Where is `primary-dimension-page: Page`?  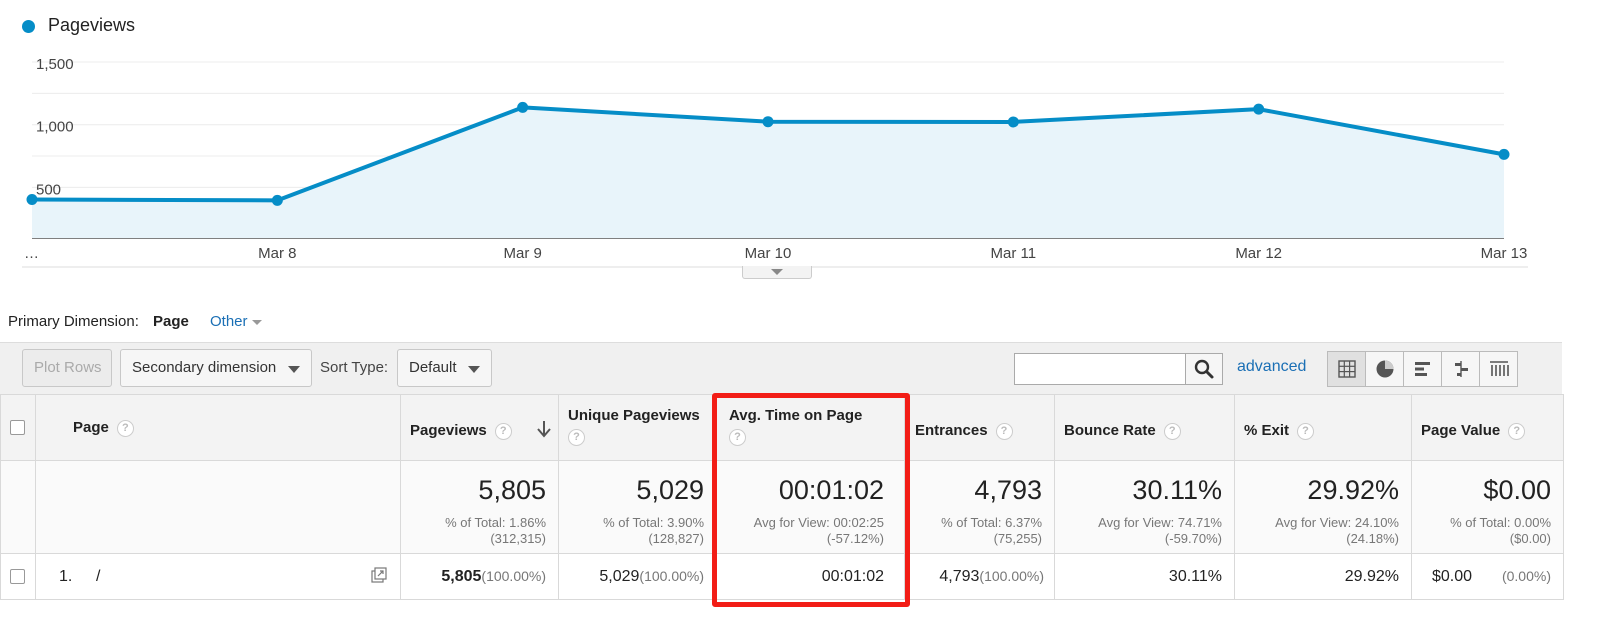 primary-dimension-page: Page is located at coordinates (171, 321).